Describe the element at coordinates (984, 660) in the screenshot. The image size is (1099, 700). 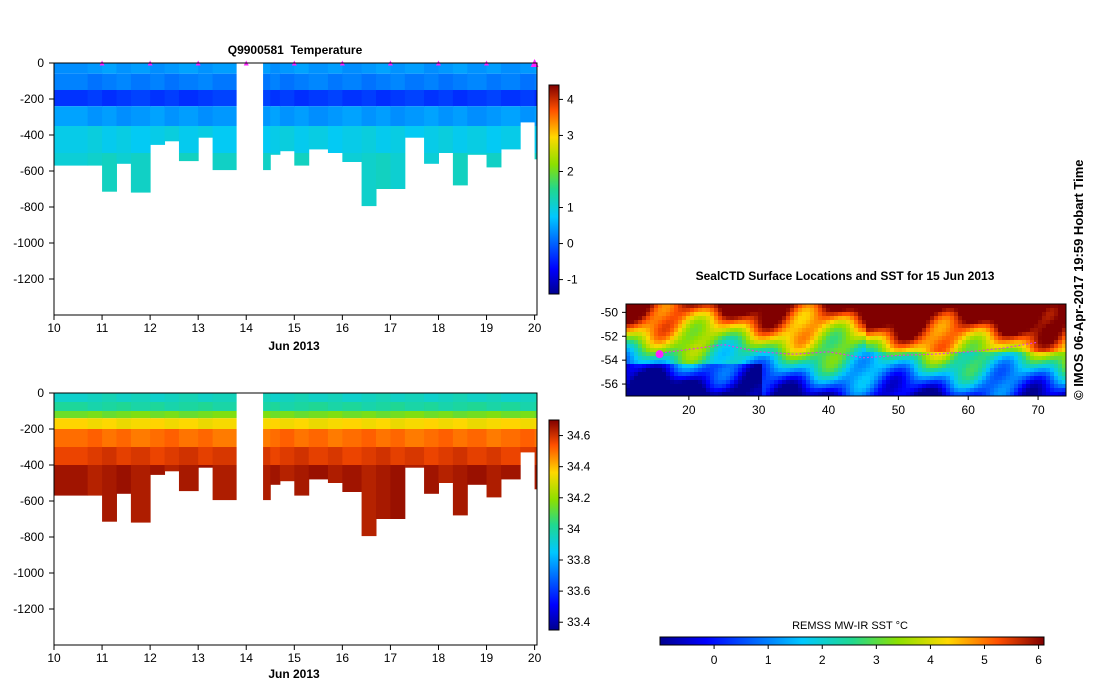
I see `sst-colorbar-tick-label: 5` at that location.